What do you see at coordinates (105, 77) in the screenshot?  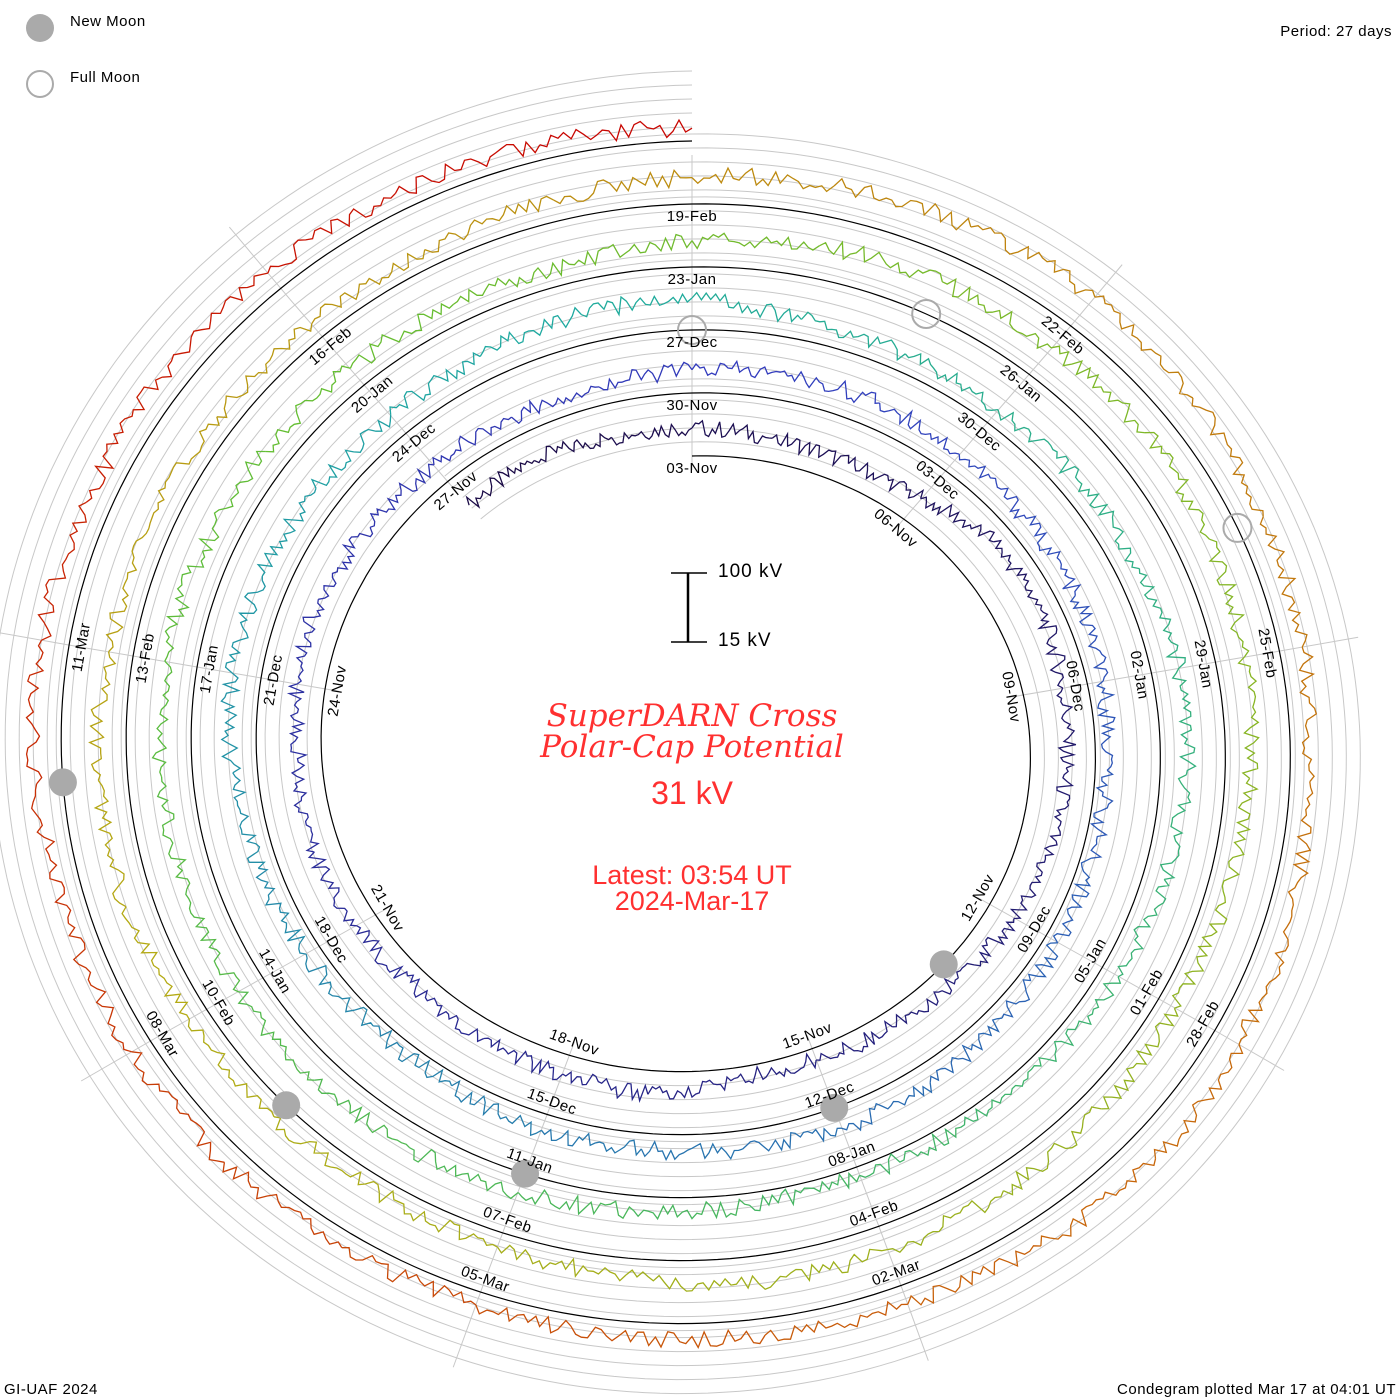 I see `legend-label: Full Moon` at bounding box center [105, 77].